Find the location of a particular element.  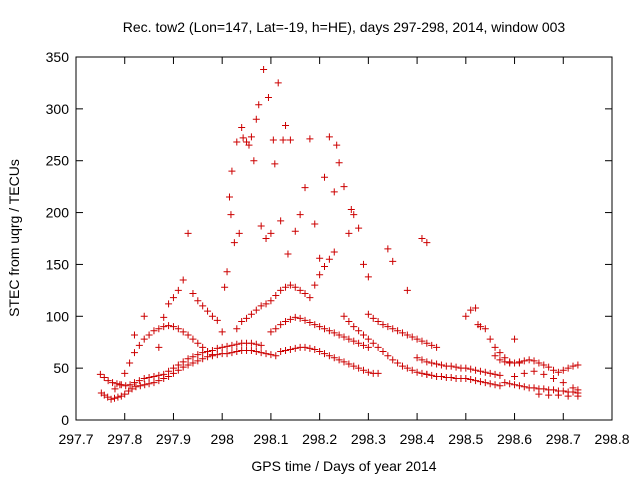

y-tick-label: 50 is located at coordinates (61, 368).